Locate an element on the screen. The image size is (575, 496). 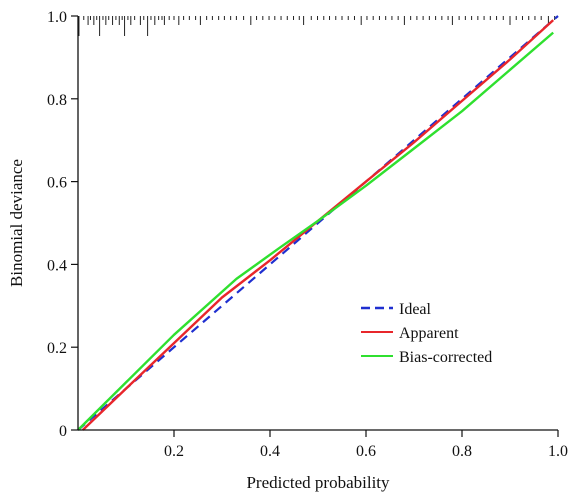
y-tick-label: 0.8 is located at coordinates (57, 100).